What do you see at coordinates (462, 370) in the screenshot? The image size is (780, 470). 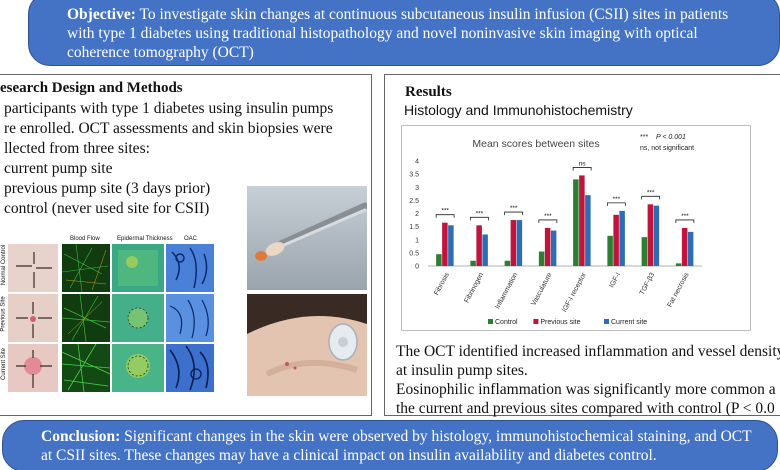 I see `results-finding-2: at insulin pump sites.` at bounding box center [462, 370].